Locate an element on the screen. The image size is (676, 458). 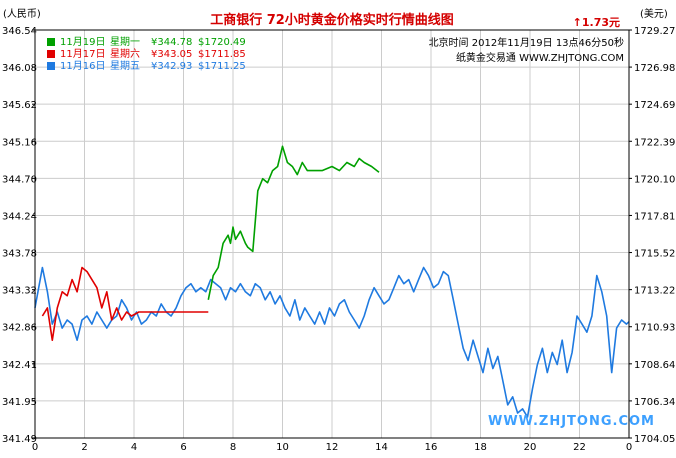
chart-title: 工商银行 72小时黄金价格实时行情曲线图 is located at coordinates (332, 20).